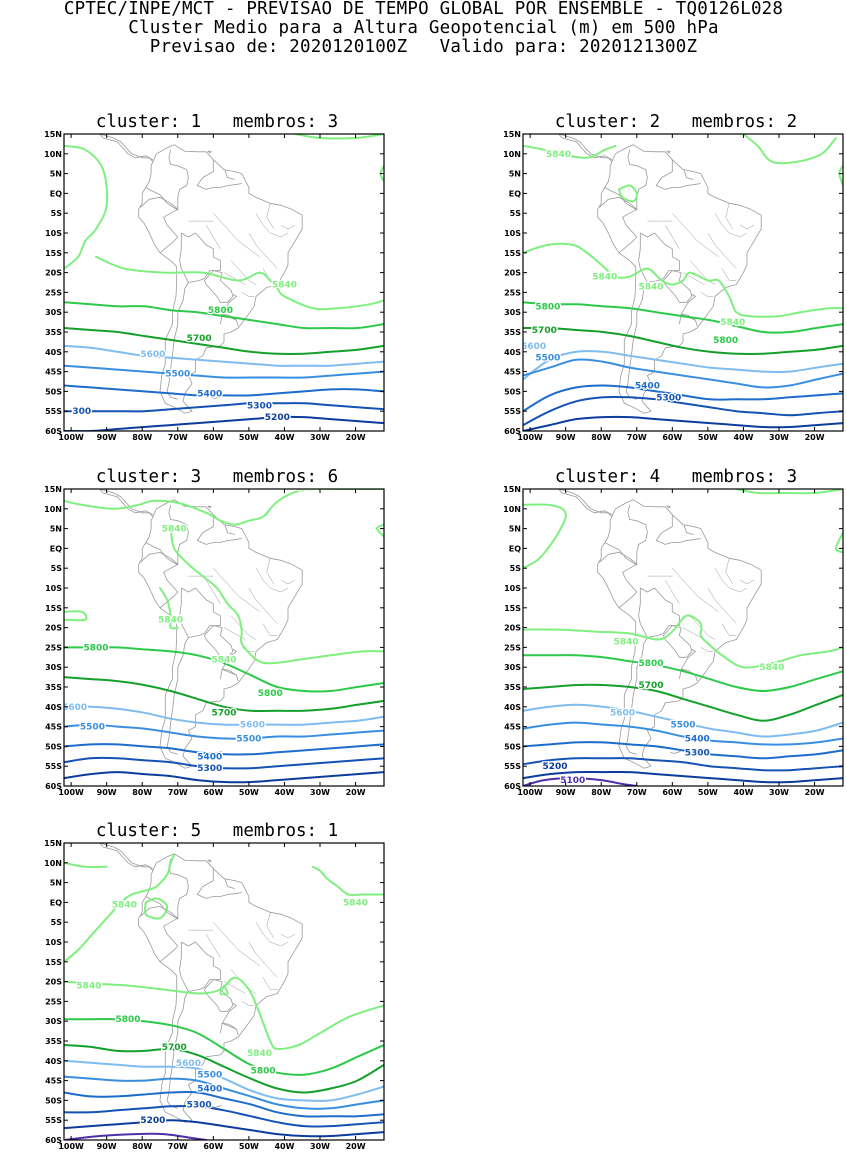 The width and height of the screenshot is (847, 1163). Describe the element at coordinates (53, 134) in the screenshot. I see `lat-tick-label: 15N` at that location.